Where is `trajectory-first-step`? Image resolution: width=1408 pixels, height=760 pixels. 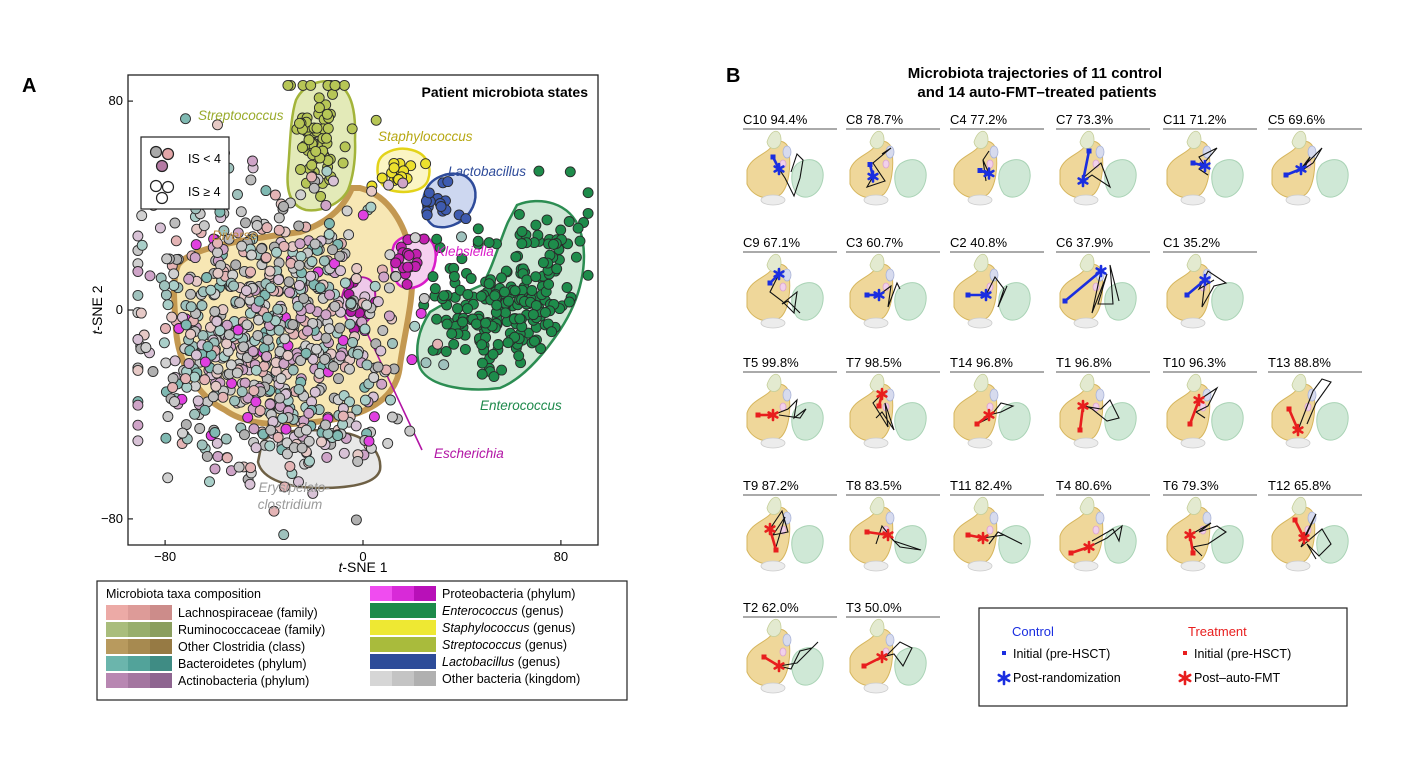
trajectory-first-step is located at coordinates (1194, 412).